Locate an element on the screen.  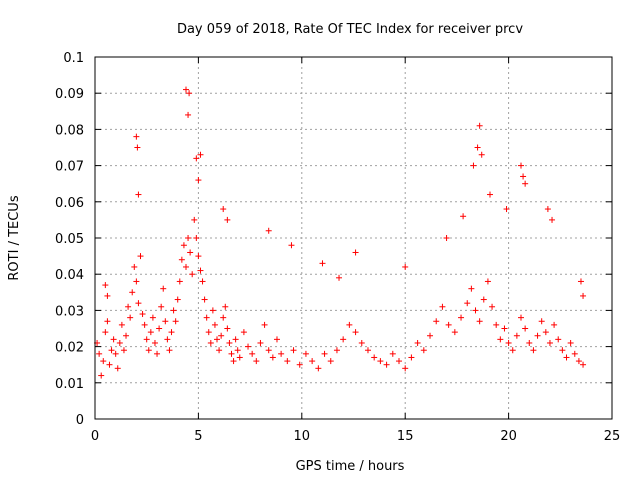
y-tick-label: 0.01 is located at coordinates (69, 384).